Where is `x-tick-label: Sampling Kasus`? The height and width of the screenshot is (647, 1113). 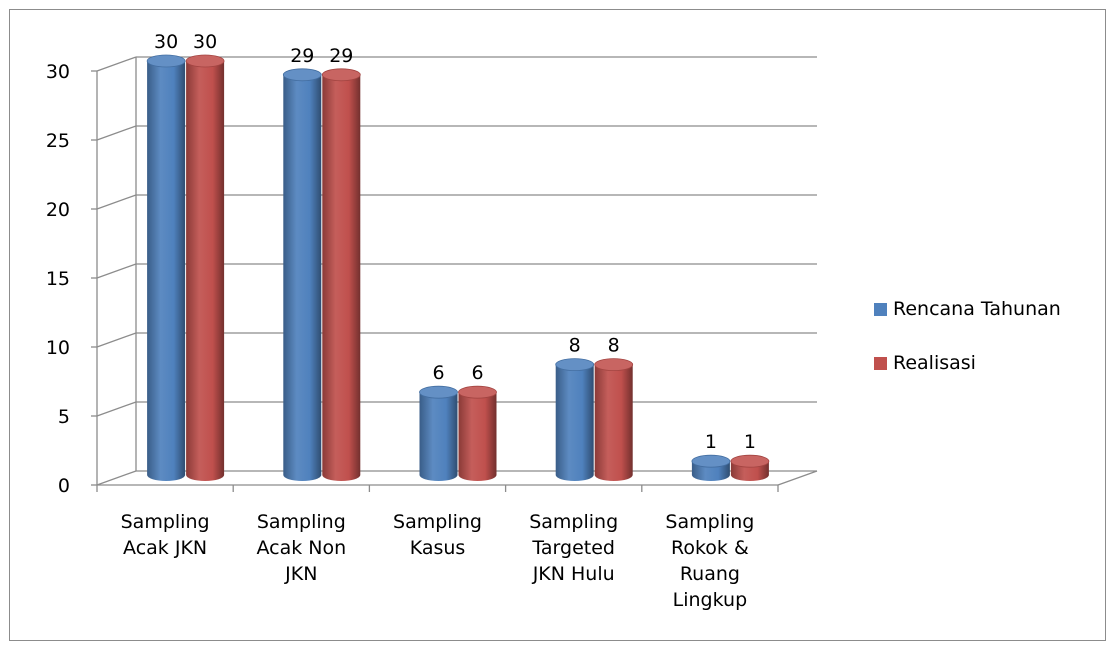 x-tick-label: Sampling Kasus is located at coordinates (437, 535).